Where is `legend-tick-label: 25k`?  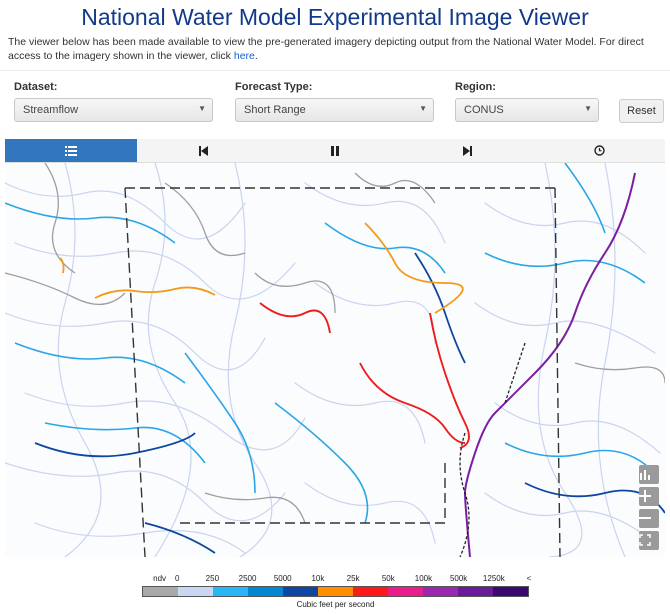 legend-tick-label: 25k is located at coordinates (353, 578).